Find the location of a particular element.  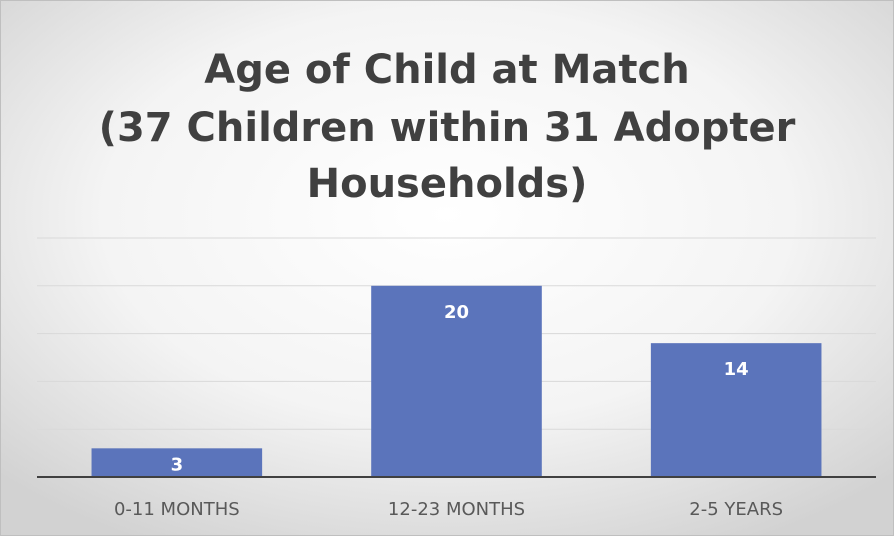

data-label: 14 is located at coordinates (736, 369).